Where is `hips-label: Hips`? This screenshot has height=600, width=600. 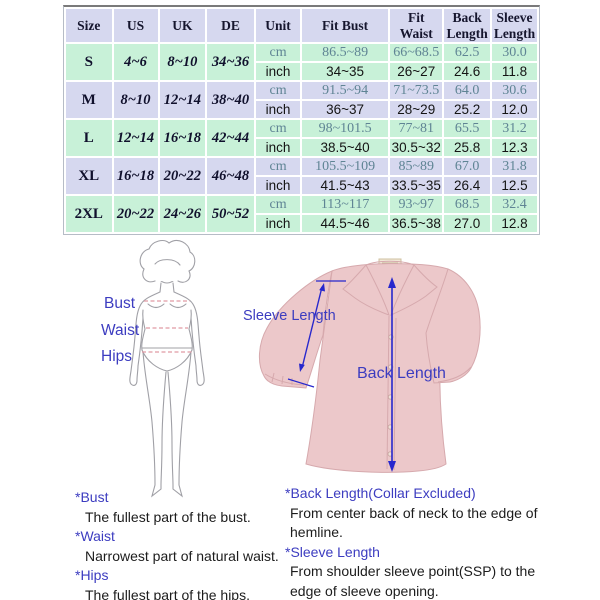
hips-label: Hips is located at coordinates (117, 356).